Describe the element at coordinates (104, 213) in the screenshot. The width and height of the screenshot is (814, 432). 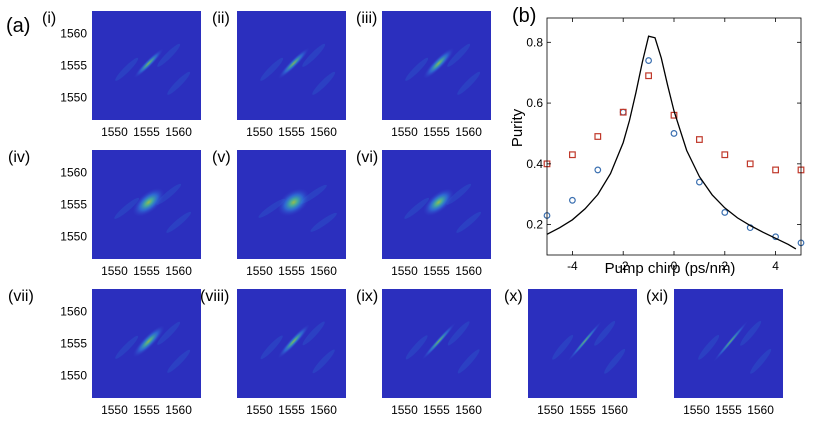
I see `heatmap-4: (iv) 1550 1550 1555 1555 1560 1560` at that location.